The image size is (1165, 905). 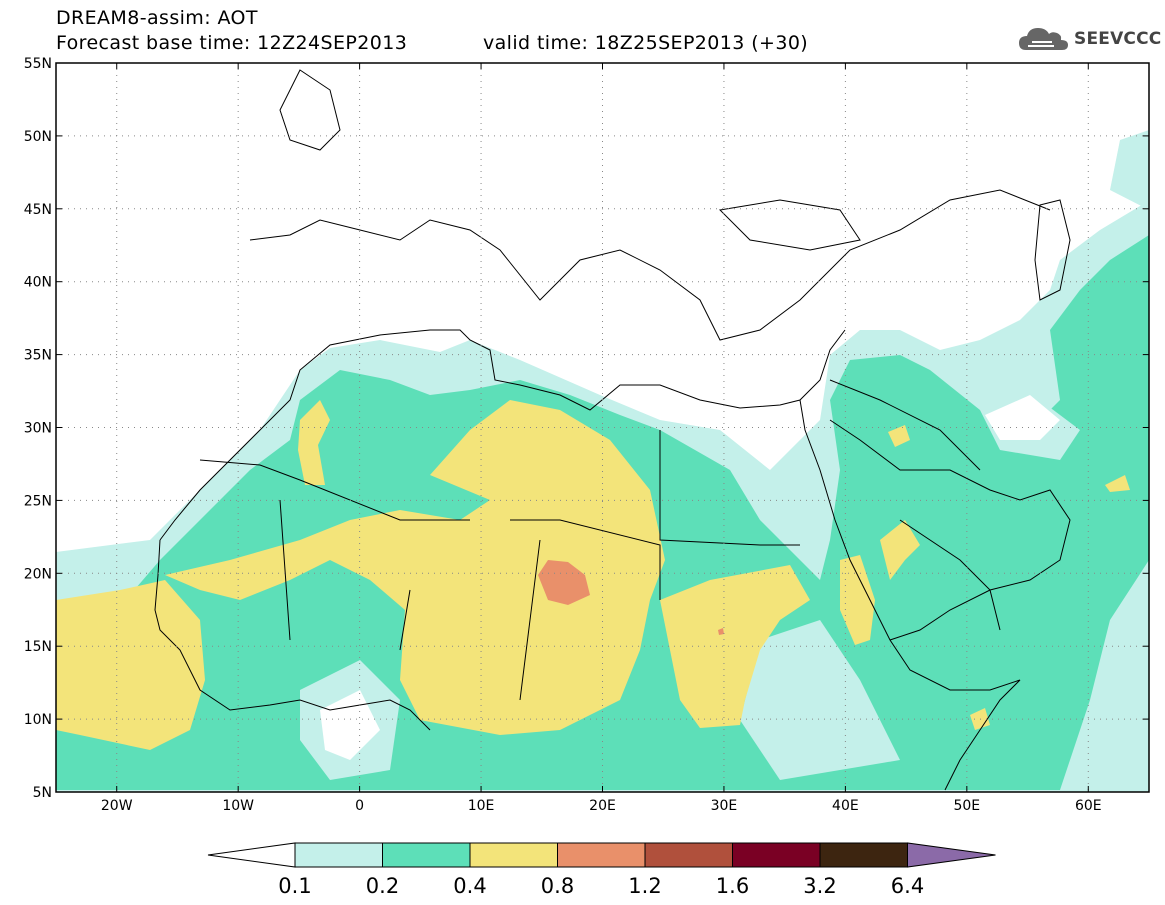 I want to click on seevccc-logo: SEEVCCC, so click(x=1089, y=39).